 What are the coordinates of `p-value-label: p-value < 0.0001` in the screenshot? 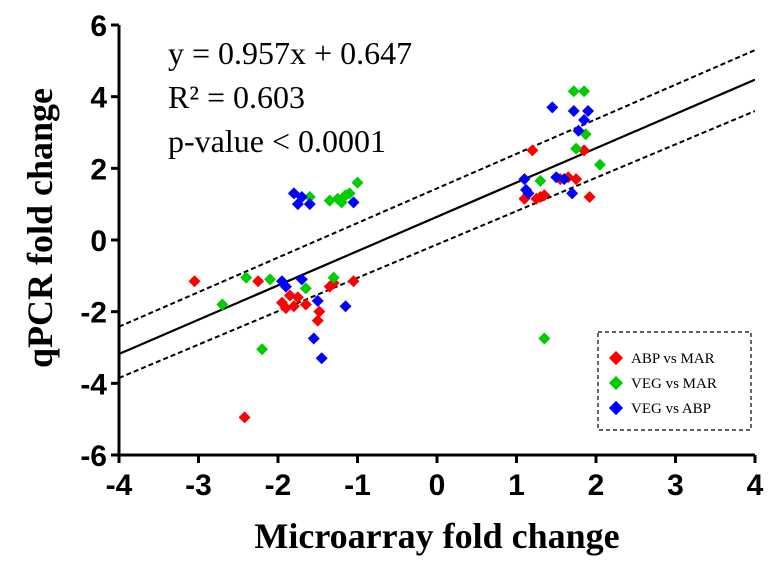 It's located at (277, 141).